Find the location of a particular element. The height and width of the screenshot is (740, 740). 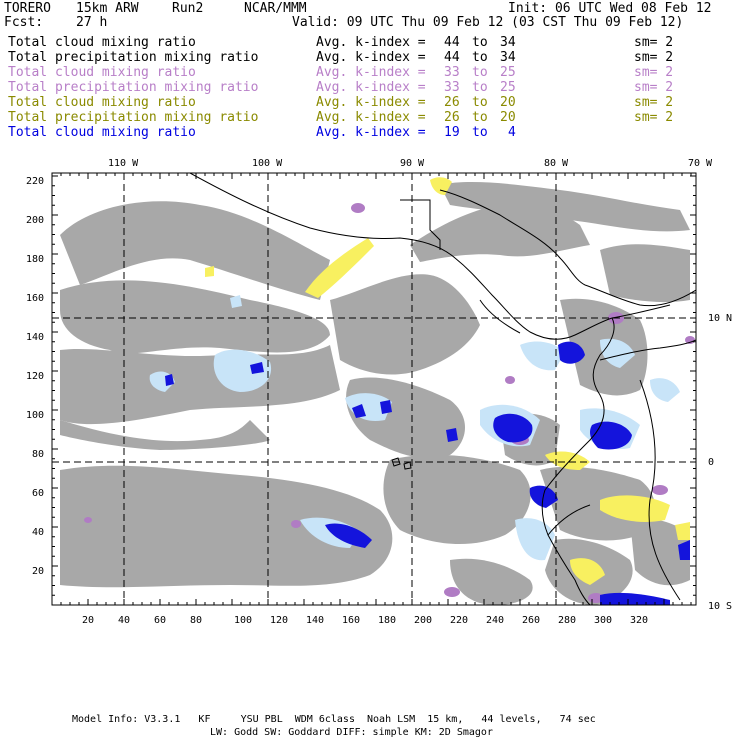

x-tick-label: 80 is located at coordinates (196, 620).